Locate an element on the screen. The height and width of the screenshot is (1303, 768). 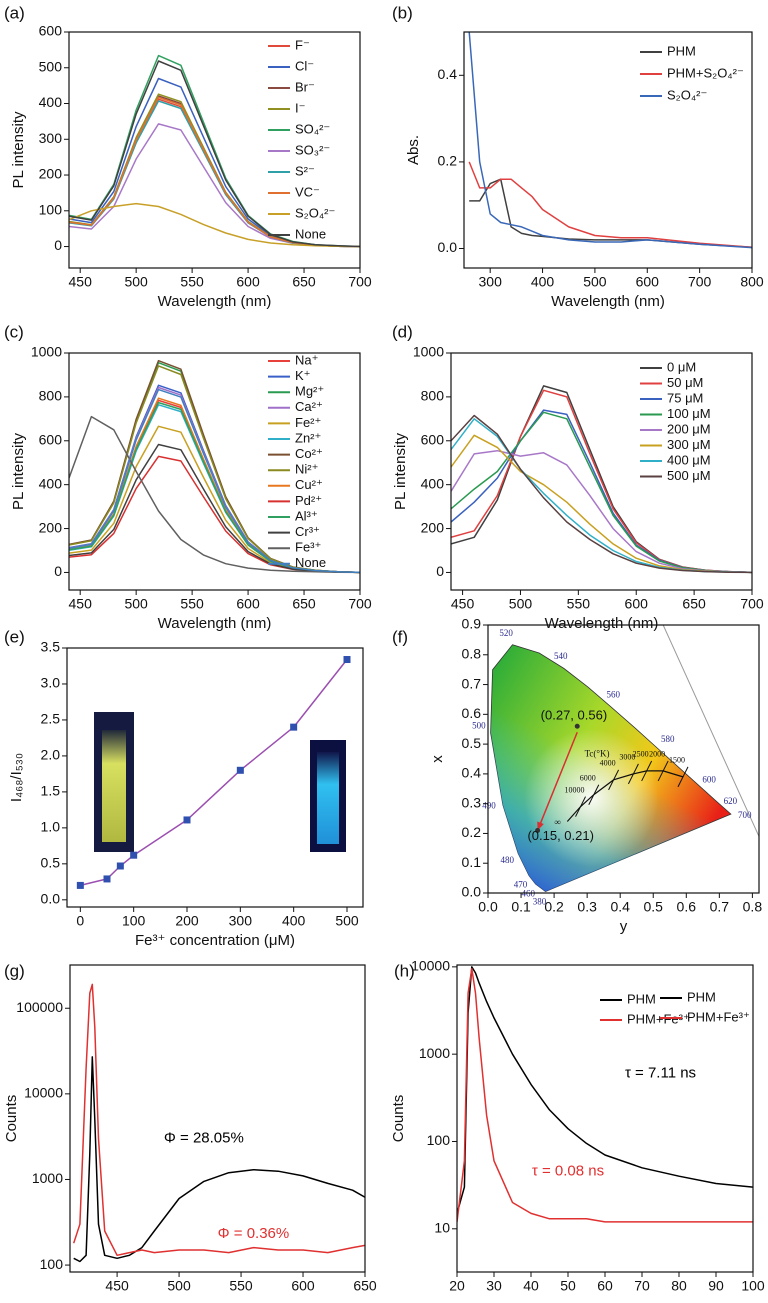
locus-label: 620 is located at coordinates (731, 801).